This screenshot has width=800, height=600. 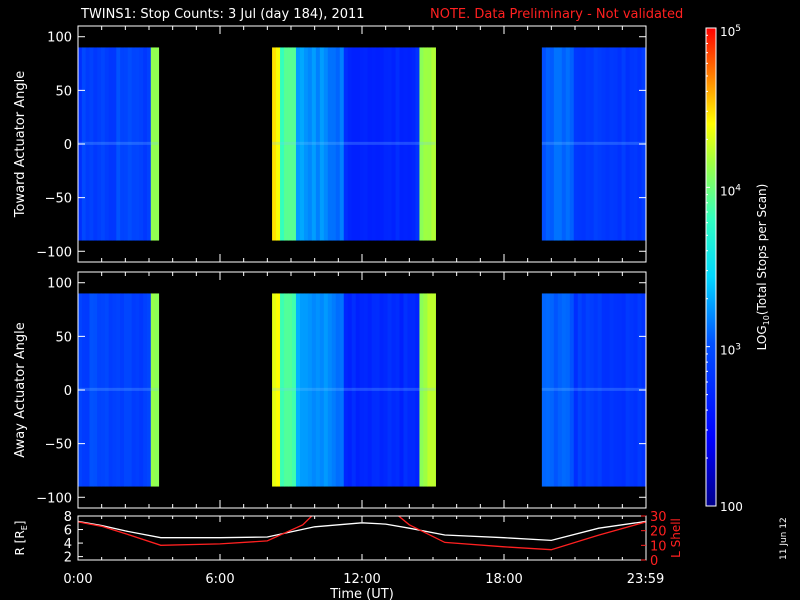 I want to click on y-tick-label: −100, so click(x=54, y=498).